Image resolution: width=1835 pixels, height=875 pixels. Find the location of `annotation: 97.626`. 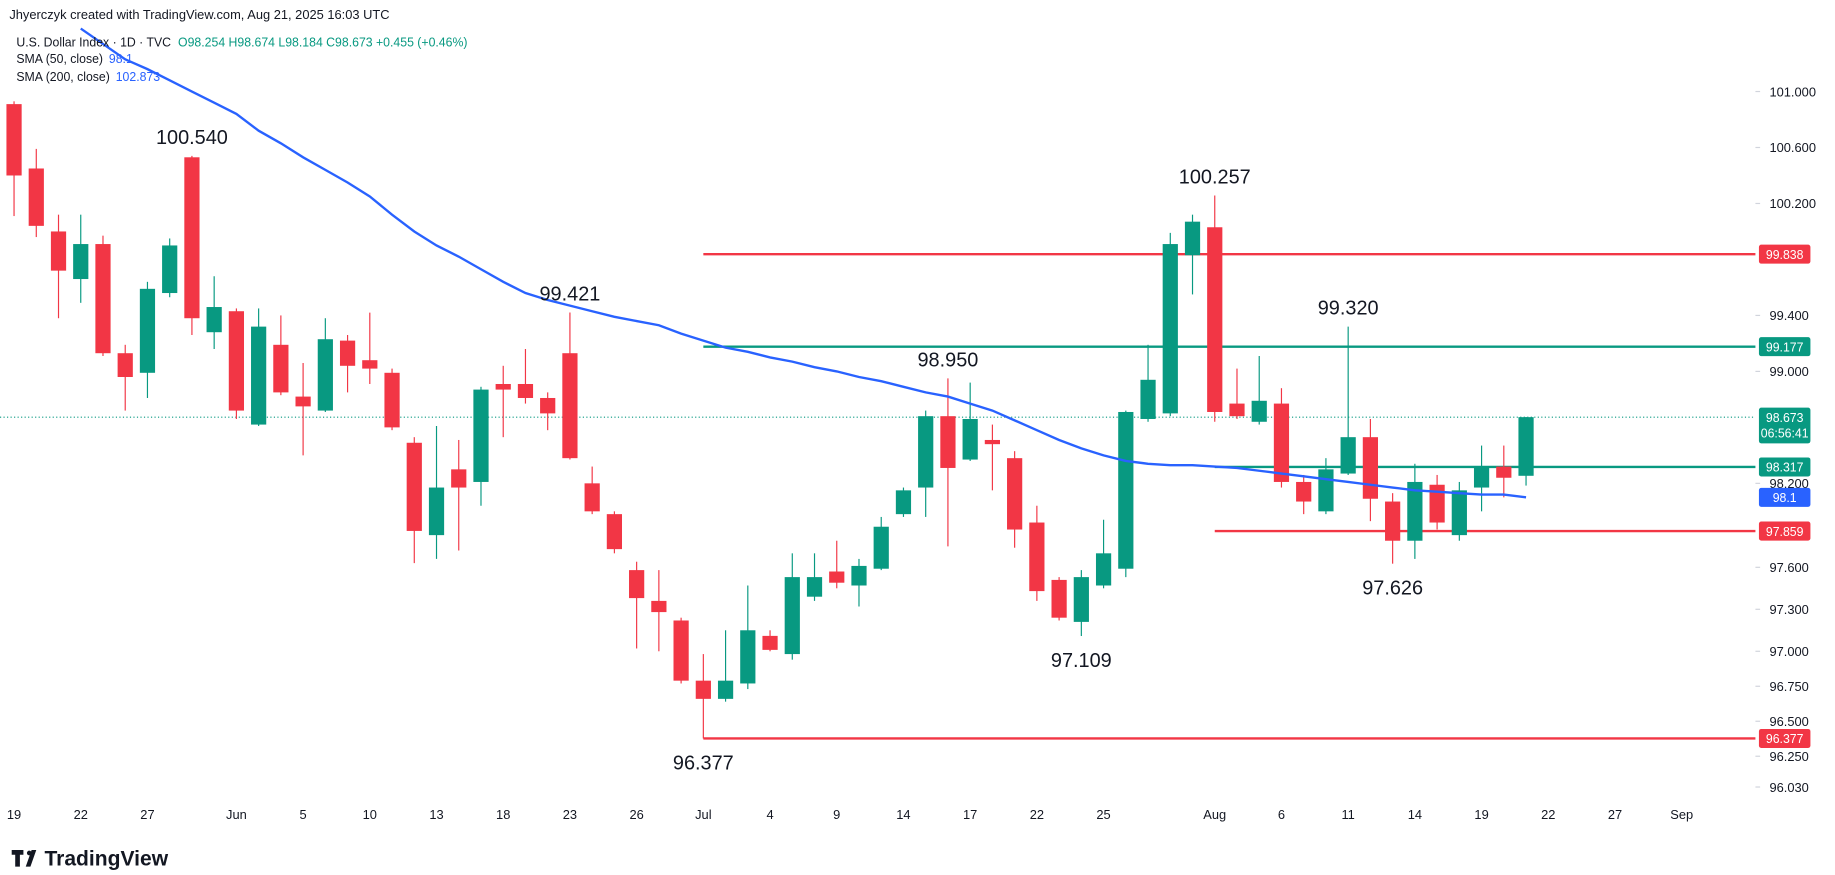

annotation: 97.626 is located at coordinates (1392, 588).